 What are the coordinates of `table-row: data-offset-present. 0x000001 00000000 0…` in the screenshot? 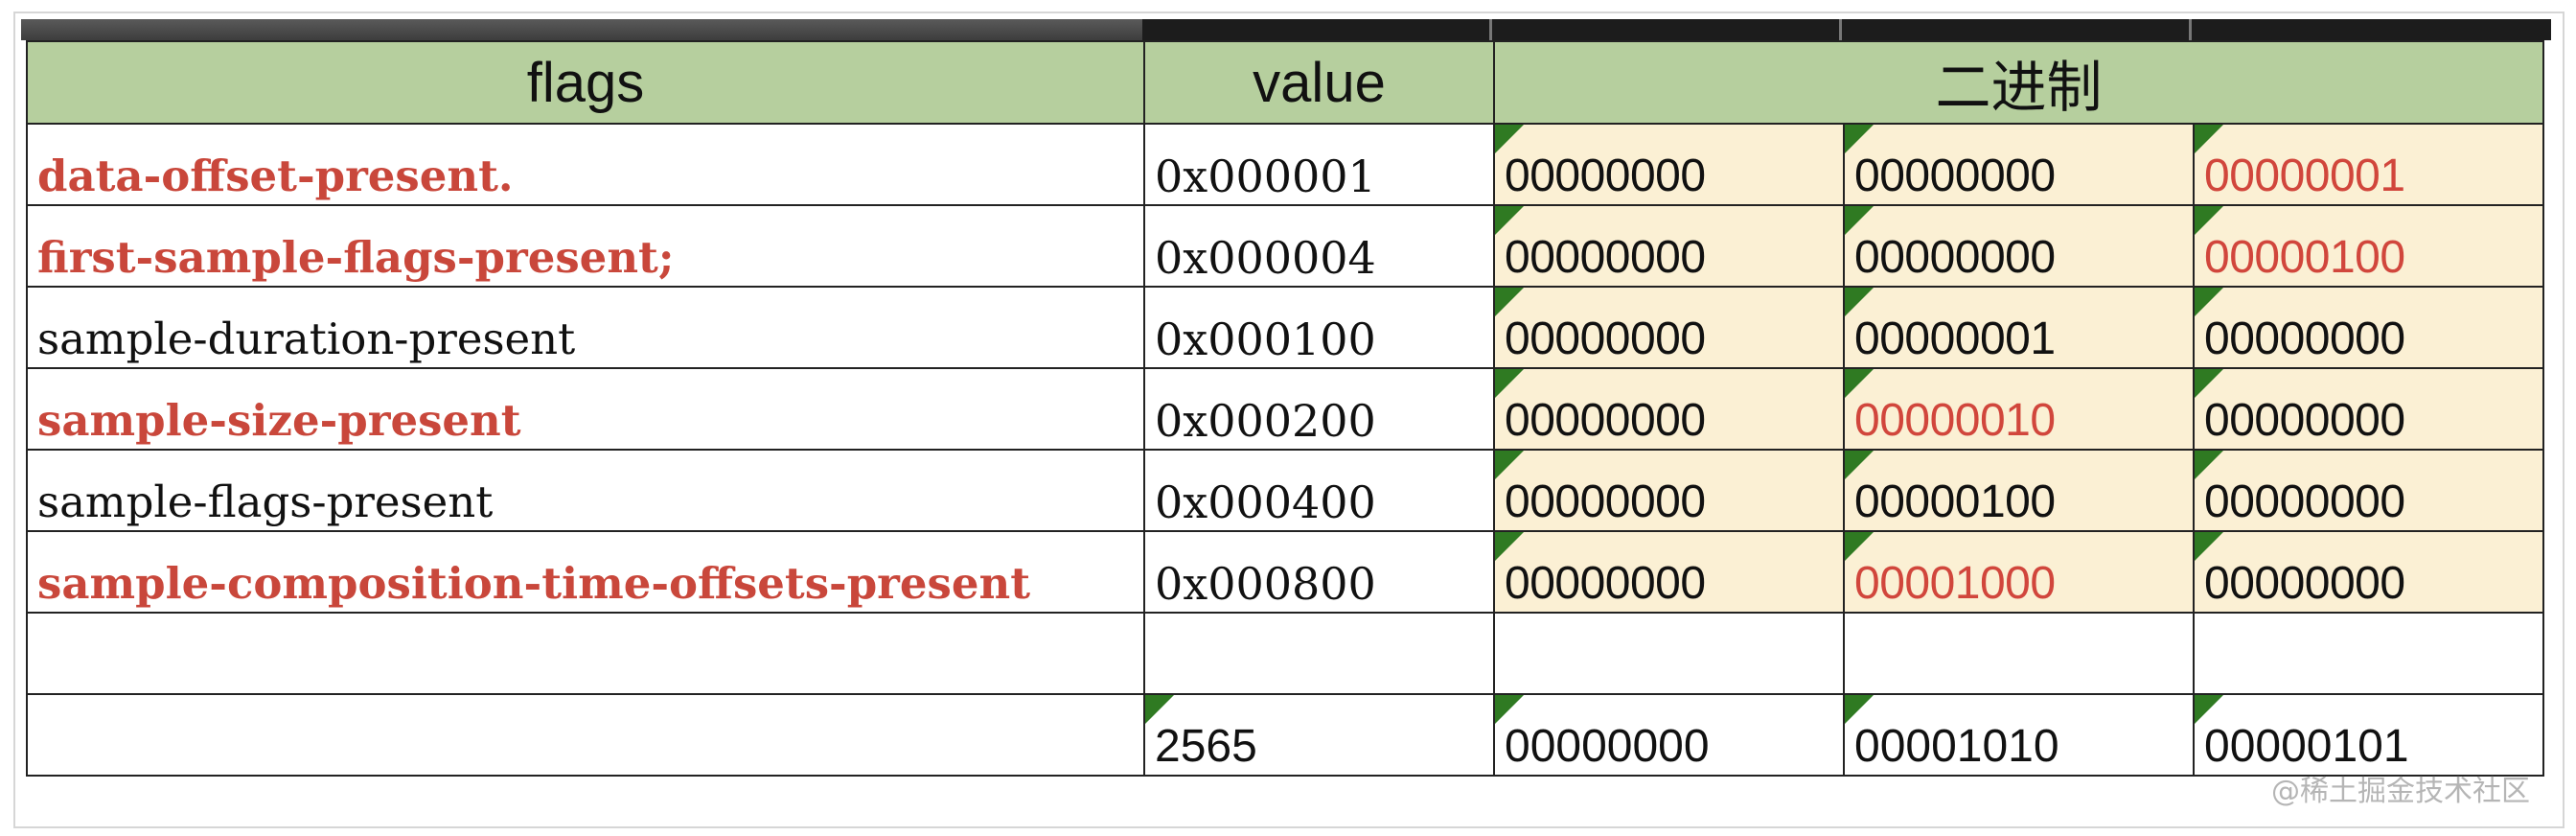 It's located at (1285, 164).